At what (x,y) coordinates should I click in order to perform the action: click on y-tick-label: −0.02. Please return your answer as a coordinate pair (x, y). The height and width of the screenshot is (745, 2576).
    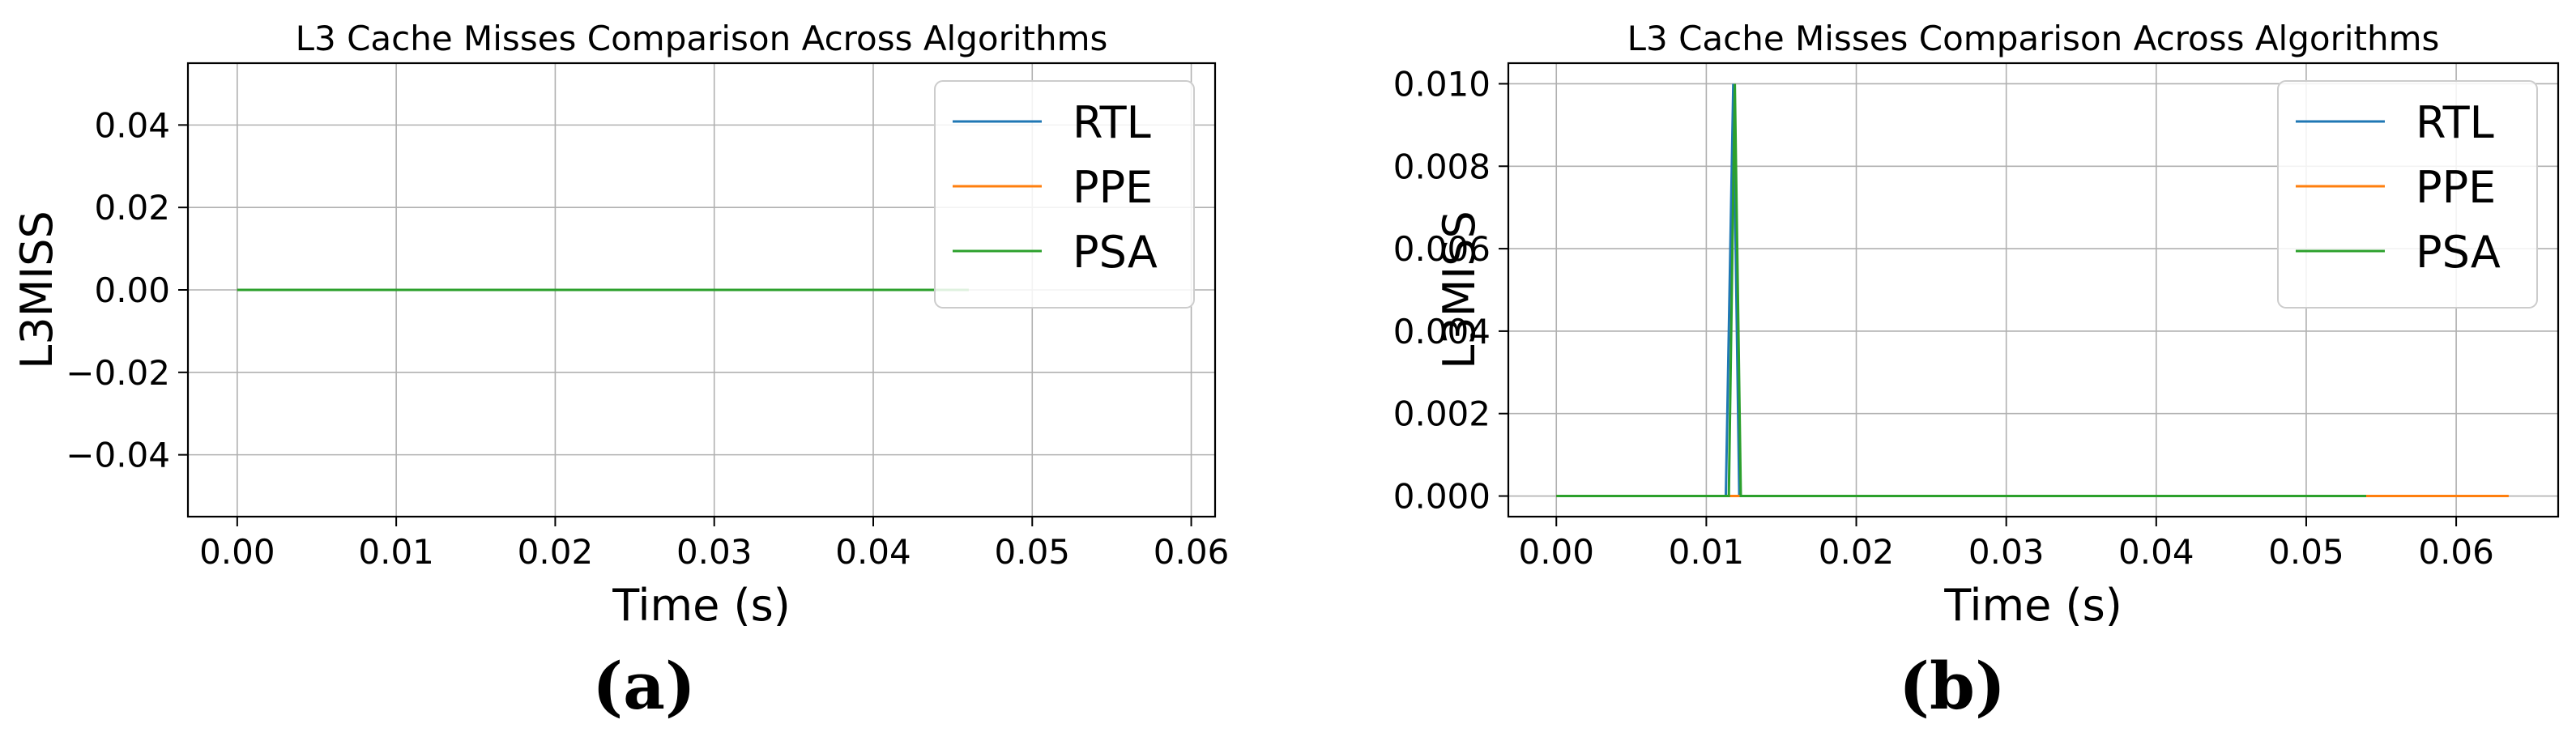
    Looking at the image, I should click on (118, 373).